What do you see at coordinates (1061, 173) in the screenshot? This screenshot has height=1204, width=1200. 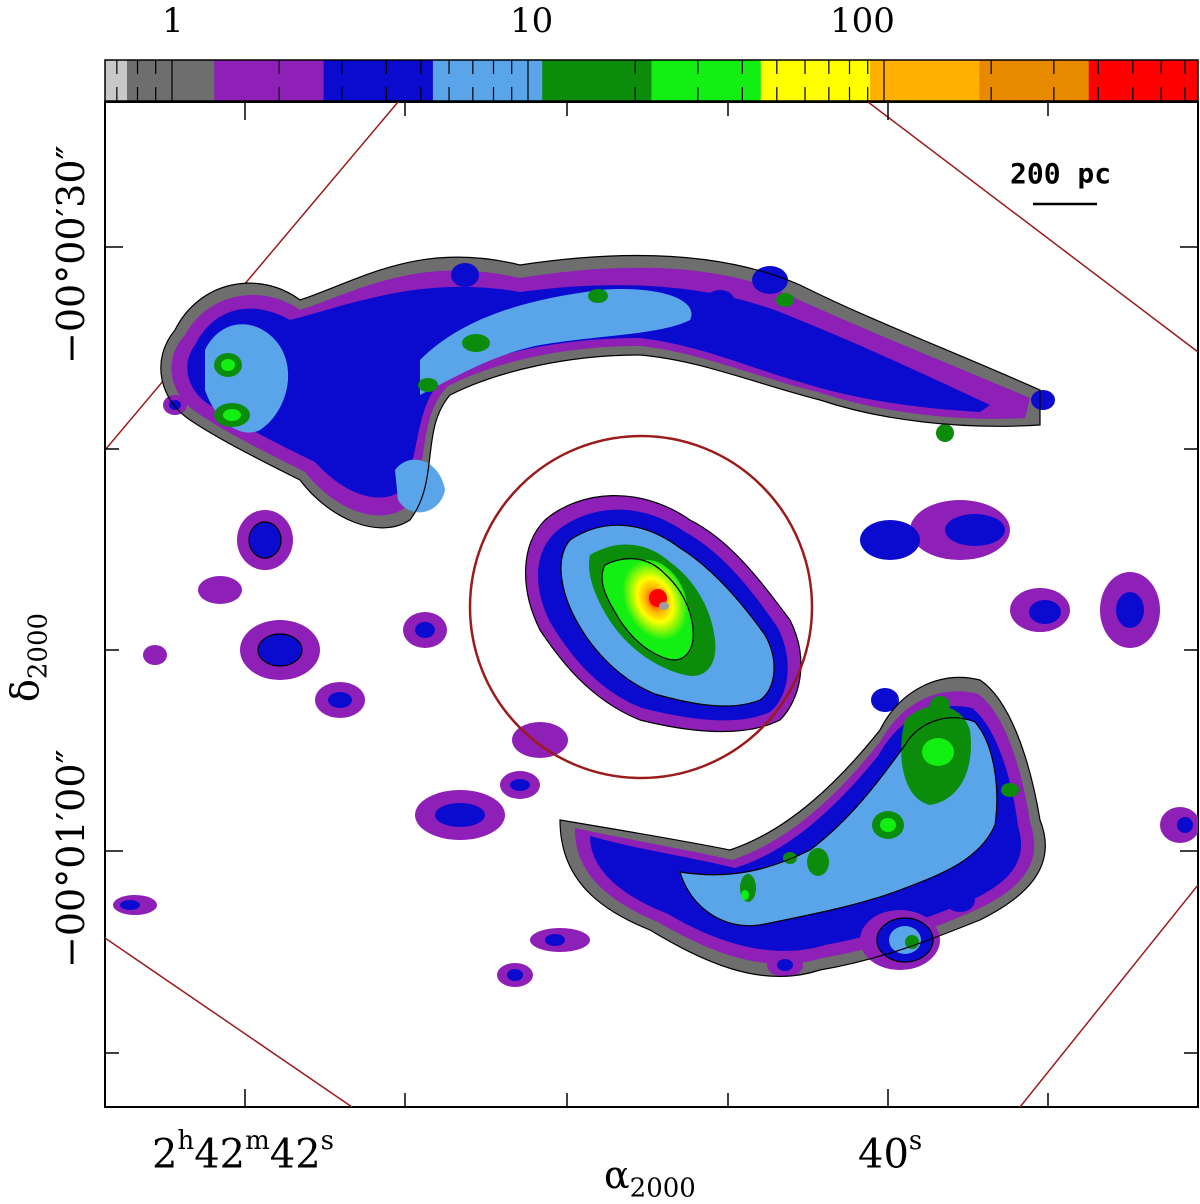 I see `scale-bar-label: 200 pc` at bounding box center [1061, 173].